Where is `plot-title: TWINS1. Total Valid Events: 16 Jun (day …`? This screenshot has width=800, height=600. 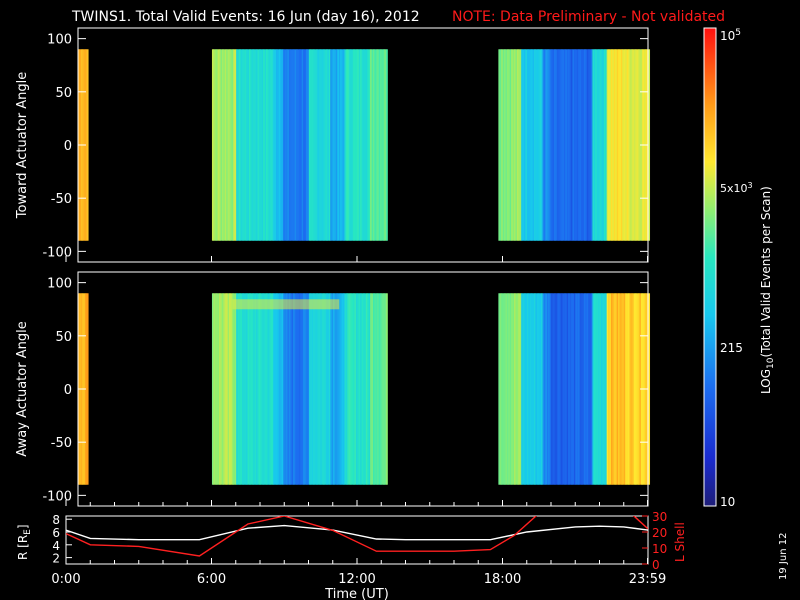
plot-title: TWINS1. Total Valid Events: 16 Jun (day … is located at coordinates (245, 17).